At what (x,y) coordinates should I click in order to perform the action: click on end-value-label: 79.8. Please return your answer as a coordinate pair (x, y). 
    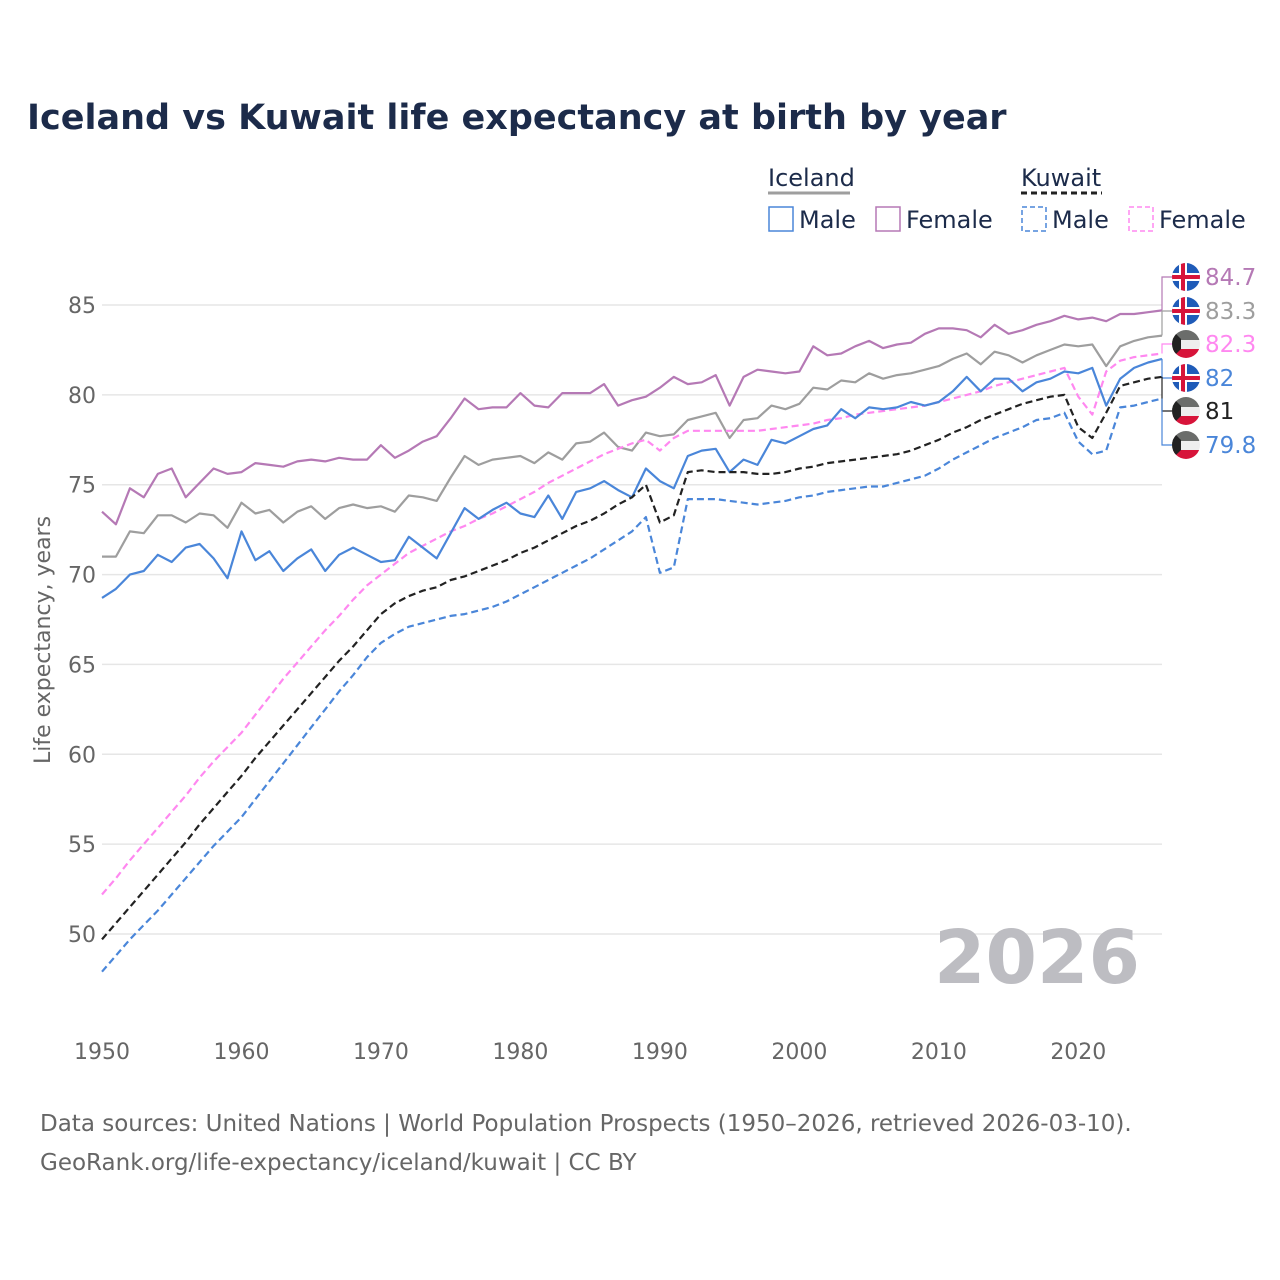
    Looking at the image, I should click on (1230, 446).